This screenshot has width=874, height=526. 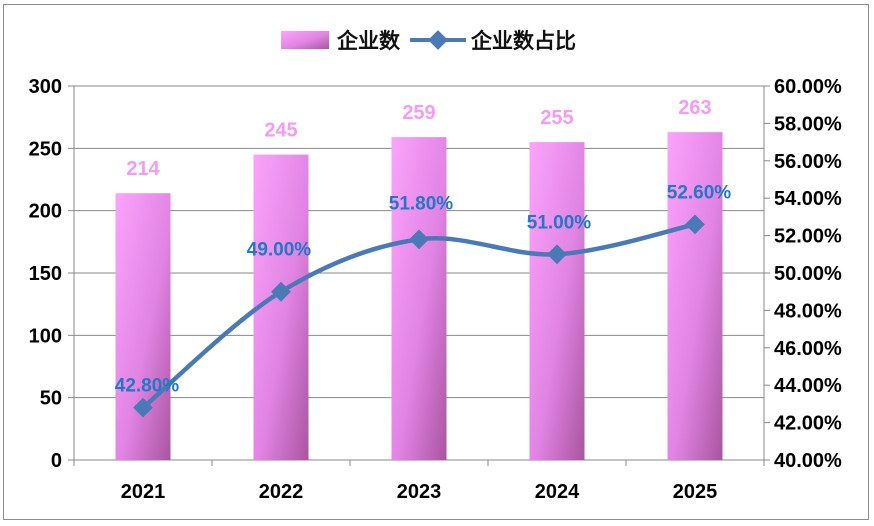 I want to click on legend-swatch-bar, so click(x=305, y=40).